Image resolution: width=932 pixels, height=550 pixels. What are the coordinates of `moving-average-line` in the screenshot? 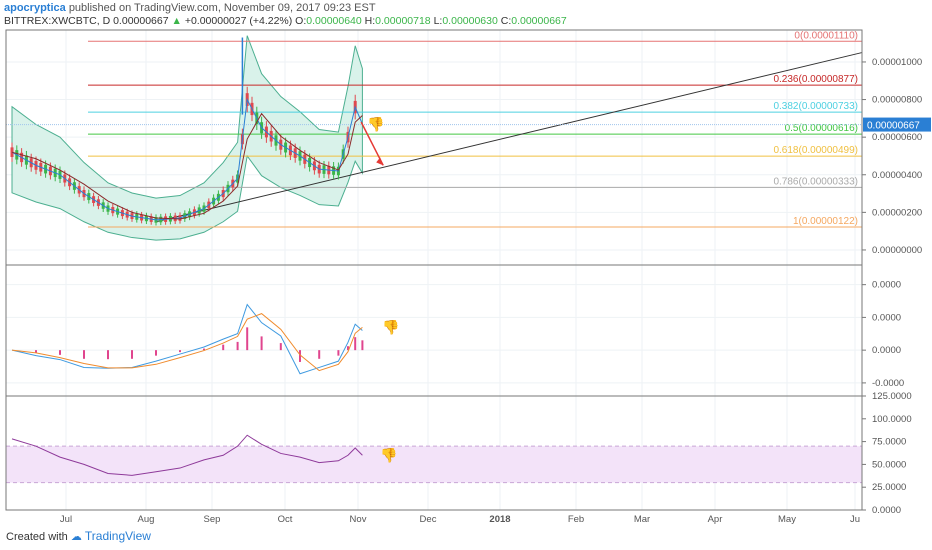 It's located at (187, 166).